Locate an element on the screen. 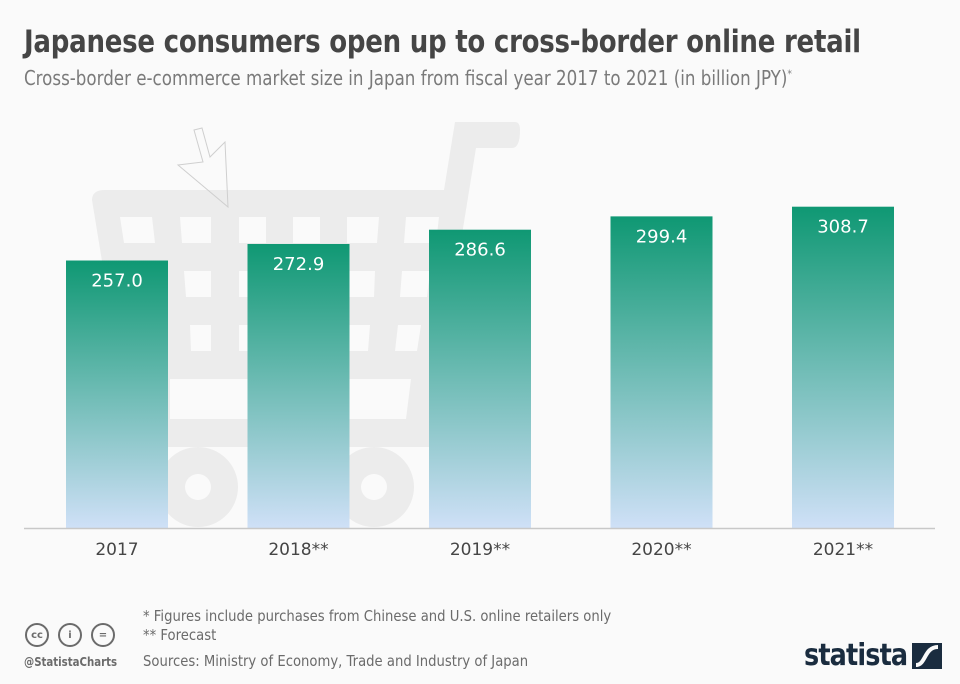  cc-license-icon: cc is located at coordinates (37, 635).